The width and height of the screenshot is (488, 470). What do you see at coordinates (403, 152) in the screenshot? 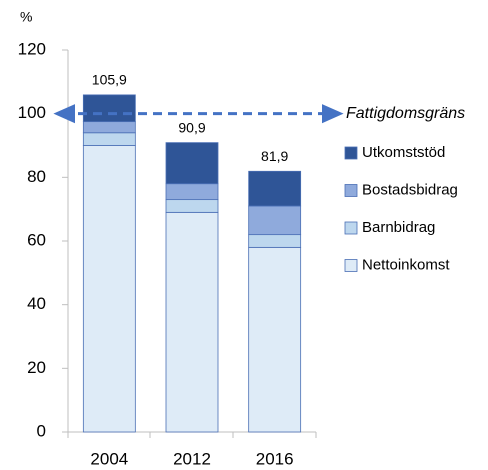
I see `legend-label: Utkomststöd` at bounding box center [403, 152].